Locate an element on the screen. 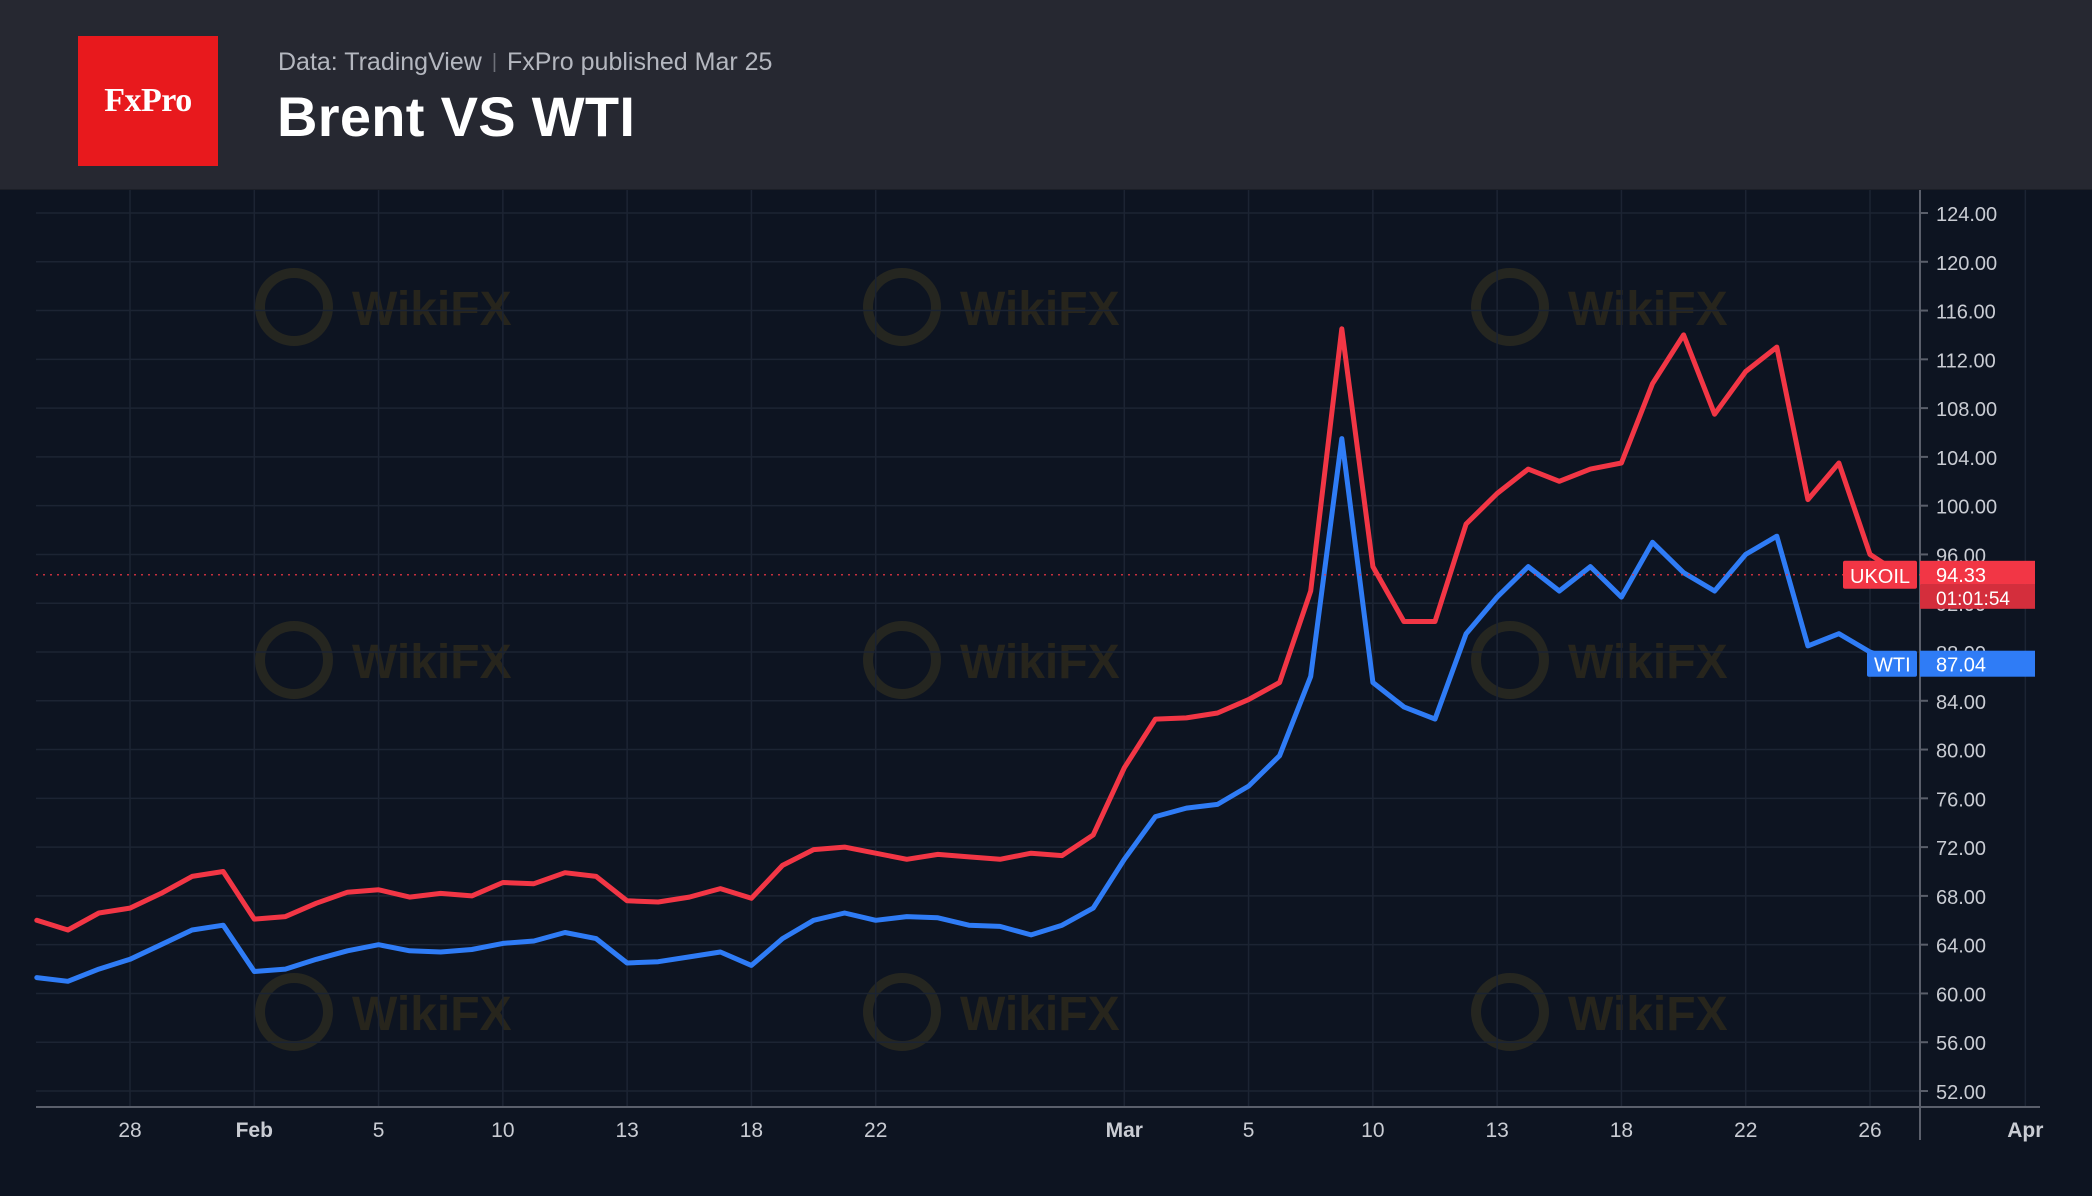 The width and height of the screenshot is (2092, 1196). y-tick-label: 76.00 is located at coordinates (1961, 800).